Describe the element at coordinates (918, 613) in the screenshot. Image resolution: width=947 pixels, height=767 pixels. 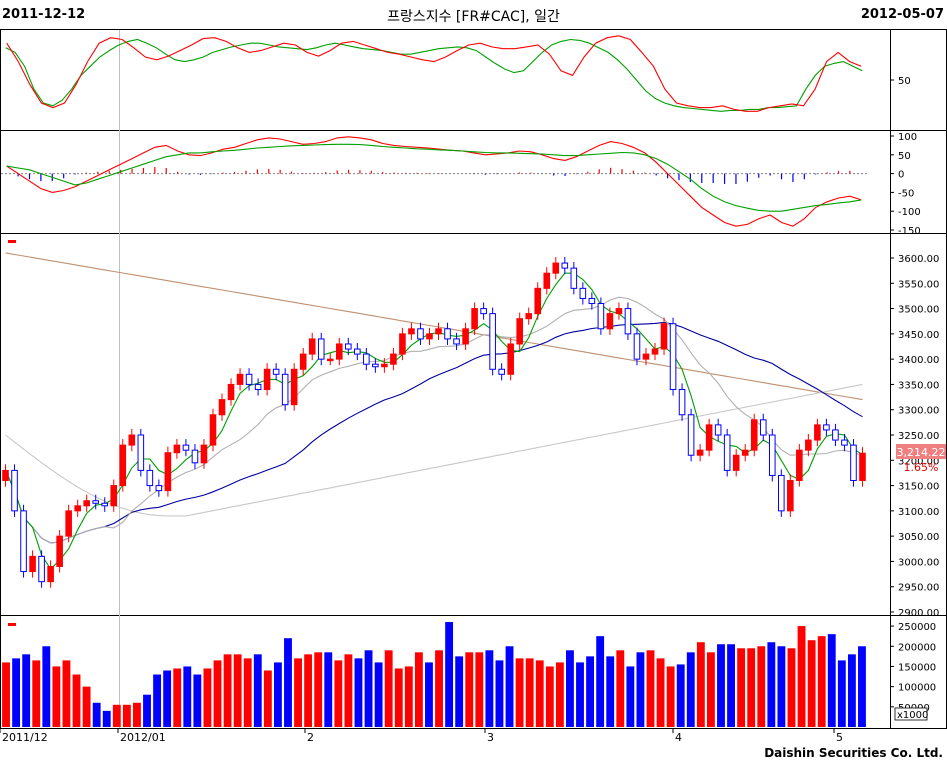
I see `price-axis-tick-label: 2900.00` at that location.